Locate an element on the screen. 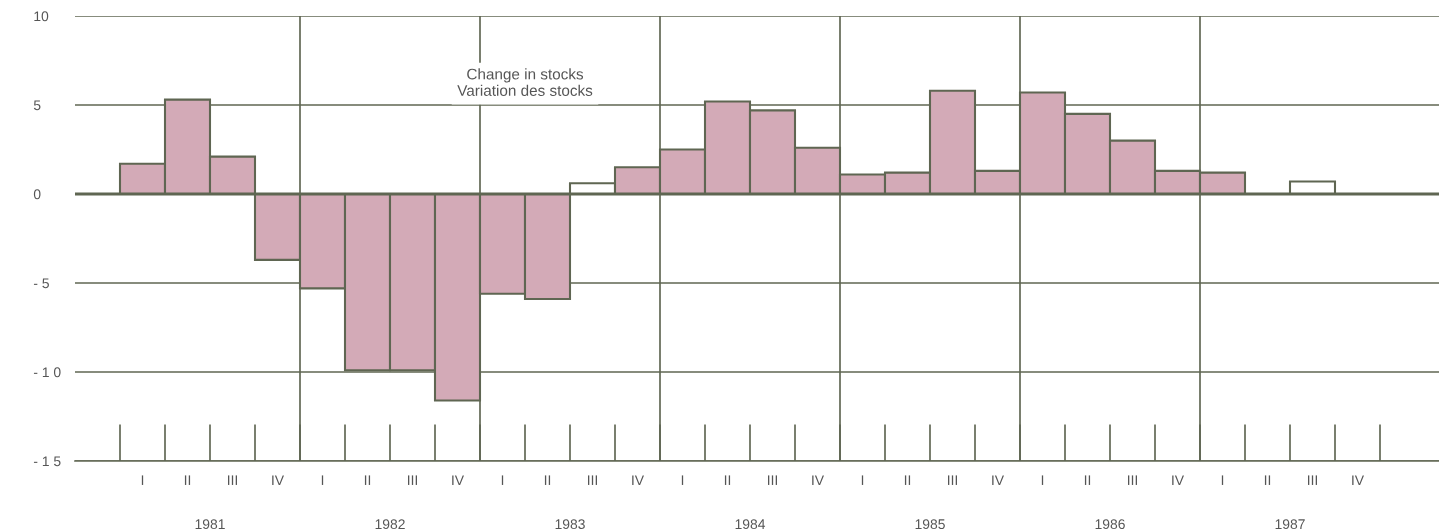  y-tick-label: 0 is located at coordinates (37, 194).